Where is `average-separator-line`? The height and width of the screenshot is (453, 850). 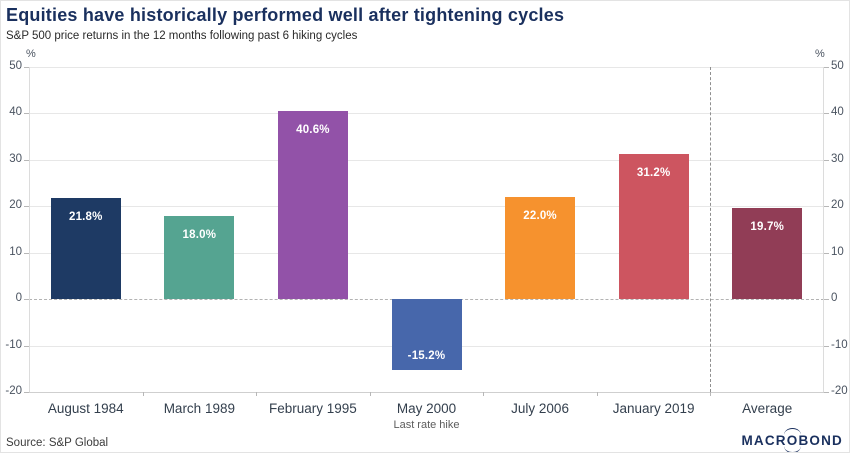
average-separator-line is located at coordinates (711, 229).